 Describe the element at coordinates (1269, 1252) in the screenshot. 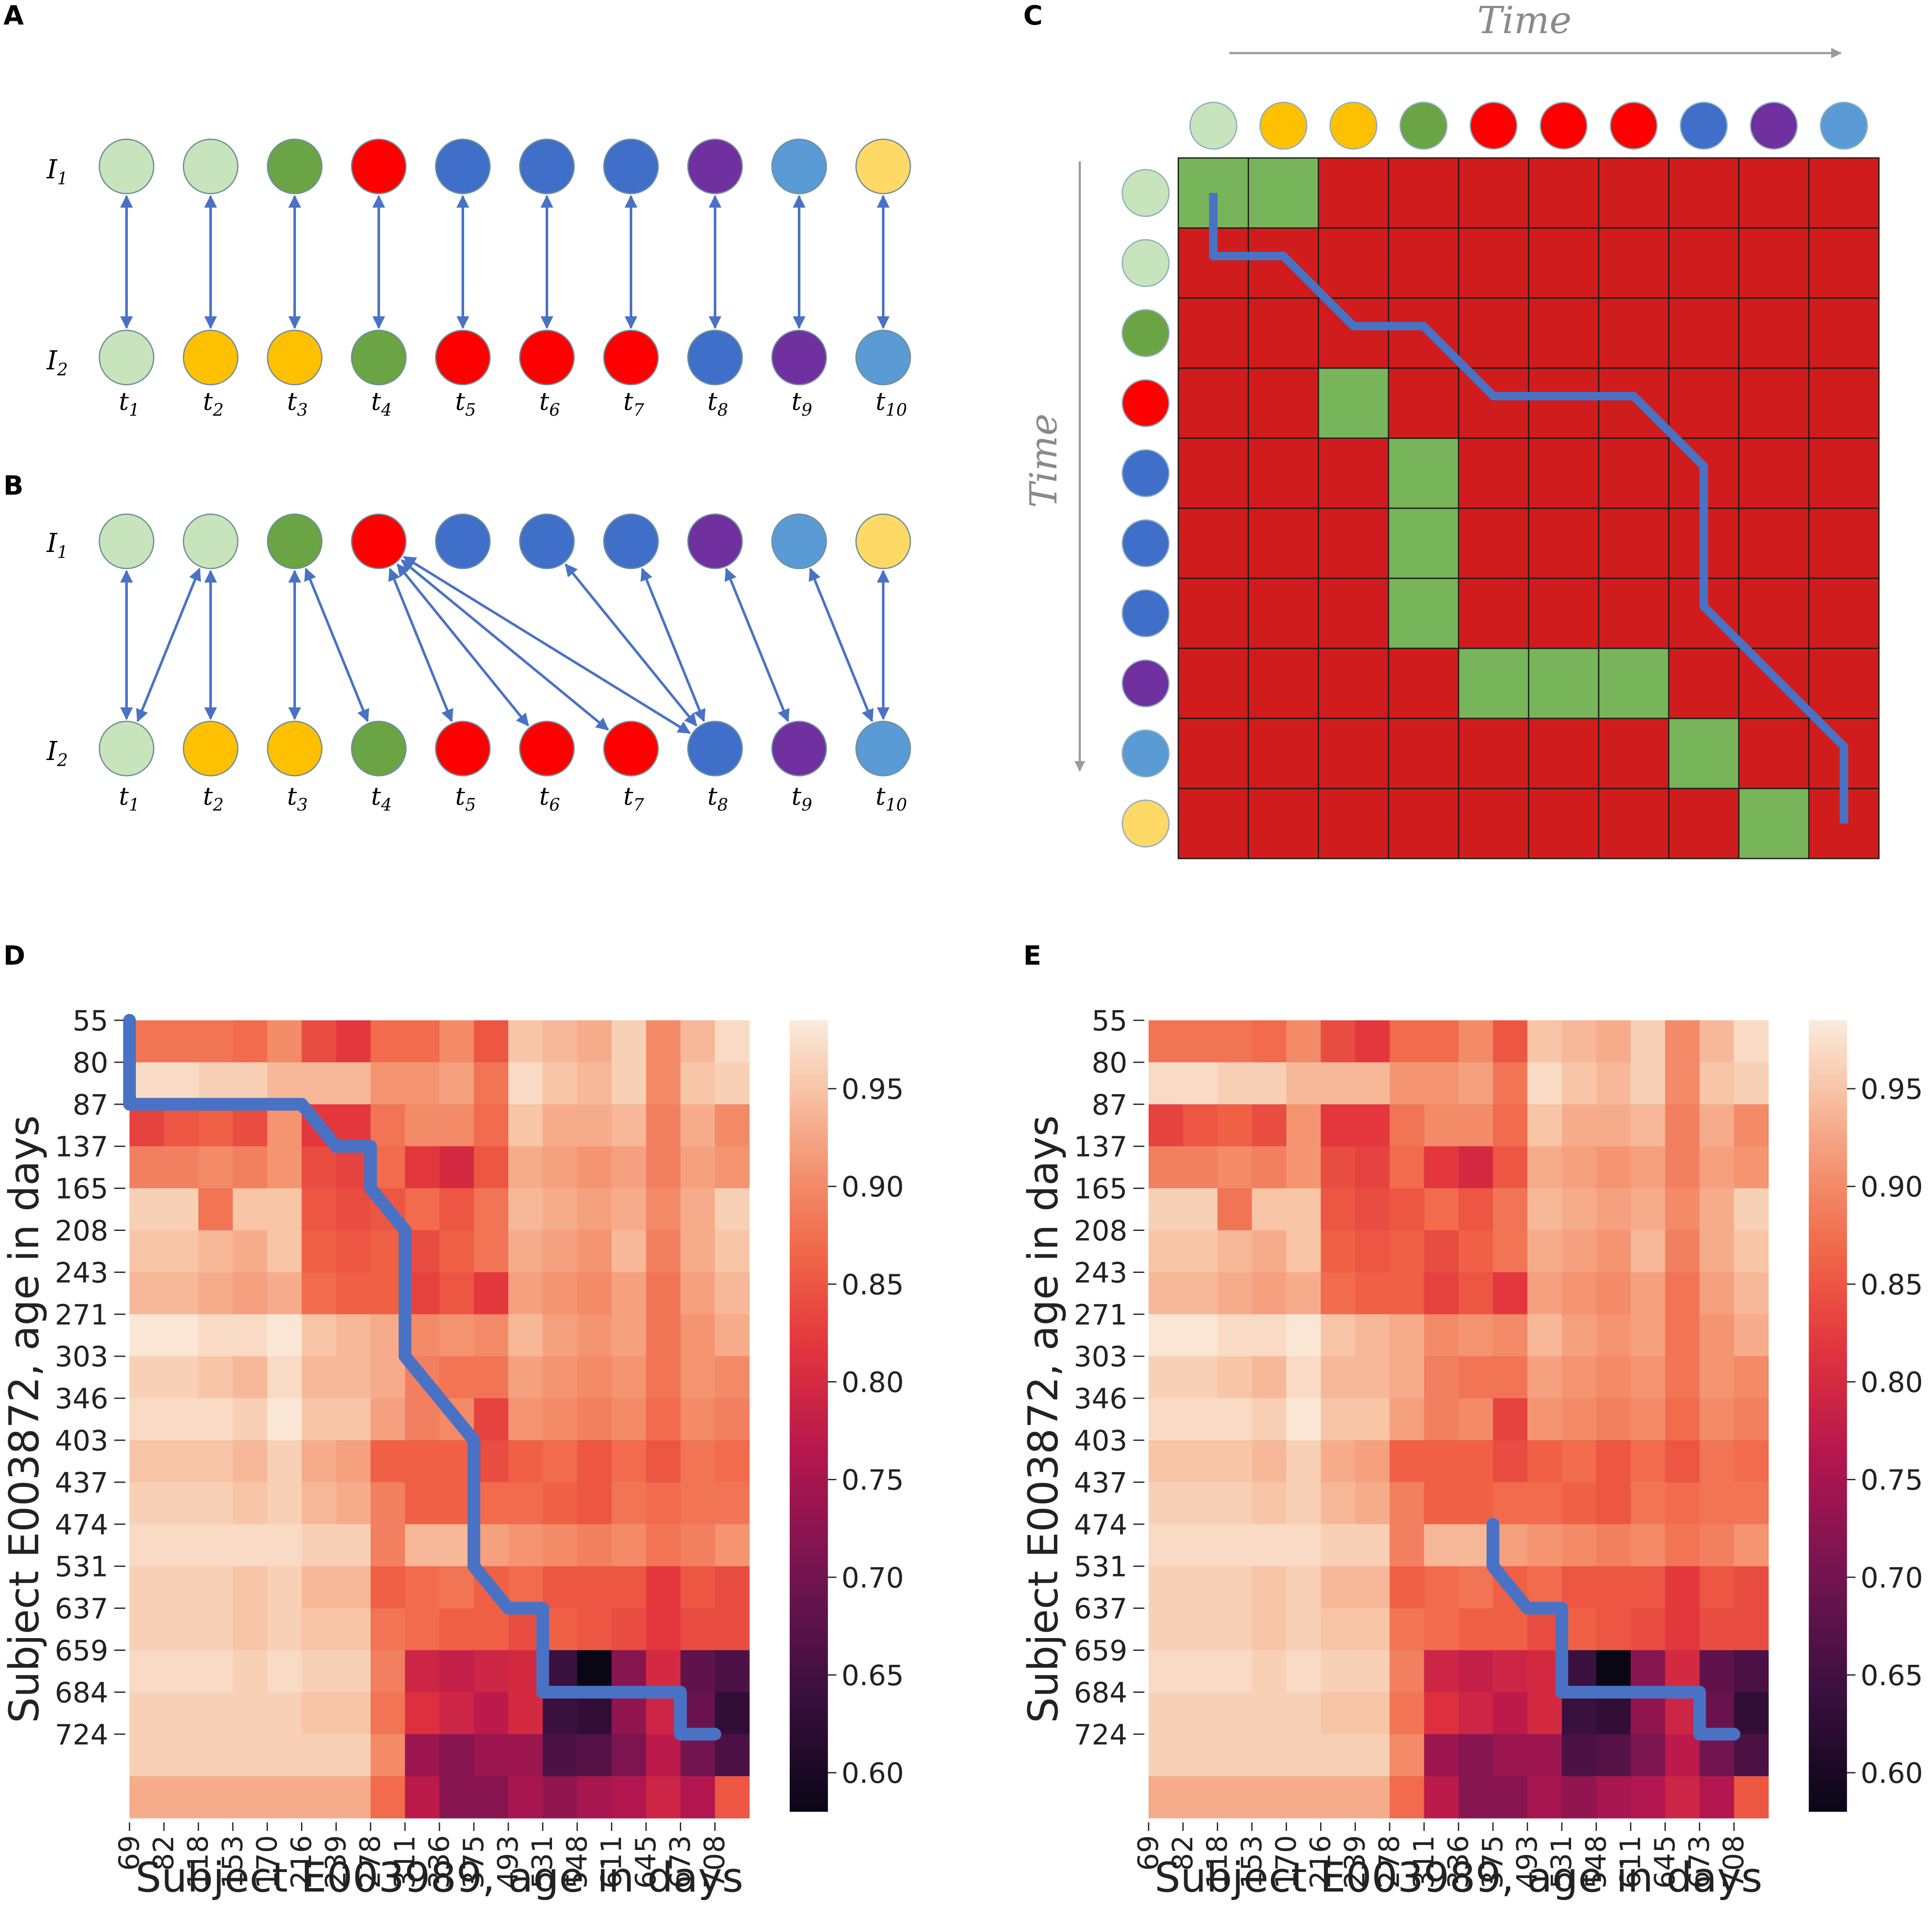

I see `panel-e-cell-r6-c4` at that location.